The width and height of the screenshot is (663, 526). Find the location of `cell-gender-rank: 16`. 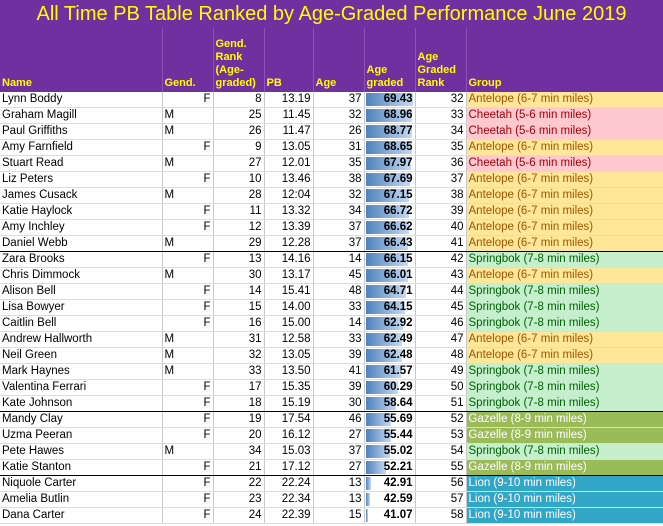

cell-gender-rank: 16 is located at coordinates (239, 323).